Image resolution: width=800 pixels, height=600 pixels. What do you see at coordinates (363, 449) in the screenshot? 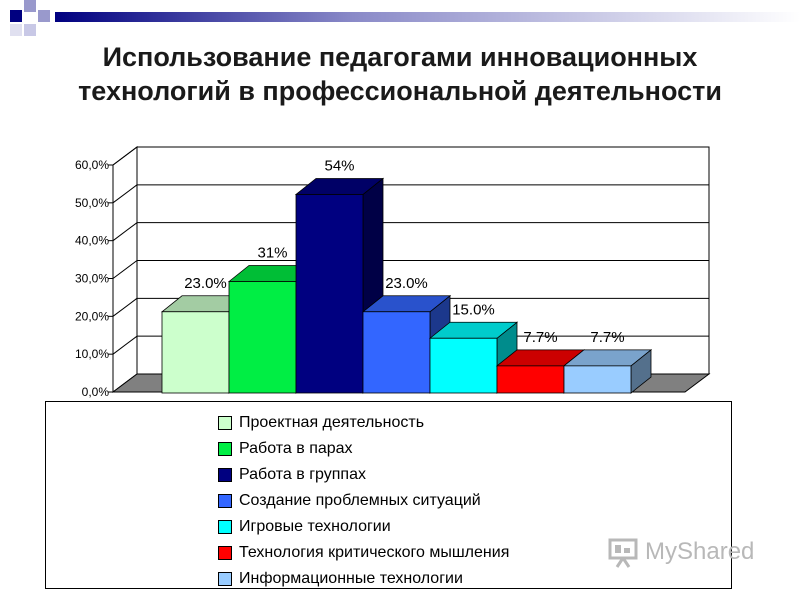
I see `legend-item: Работа в парах` at bounding box center [363, 449].